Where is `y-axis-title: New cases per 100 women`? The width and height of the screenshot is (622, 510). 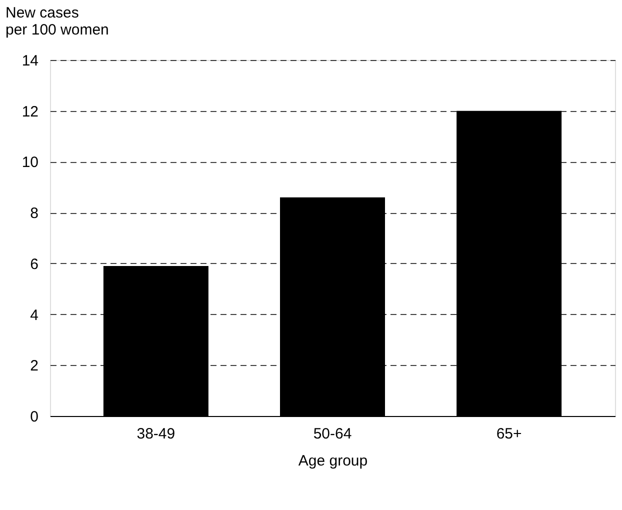 y-axis-title: New cases per 100 women is located at coordinates (57, 21).